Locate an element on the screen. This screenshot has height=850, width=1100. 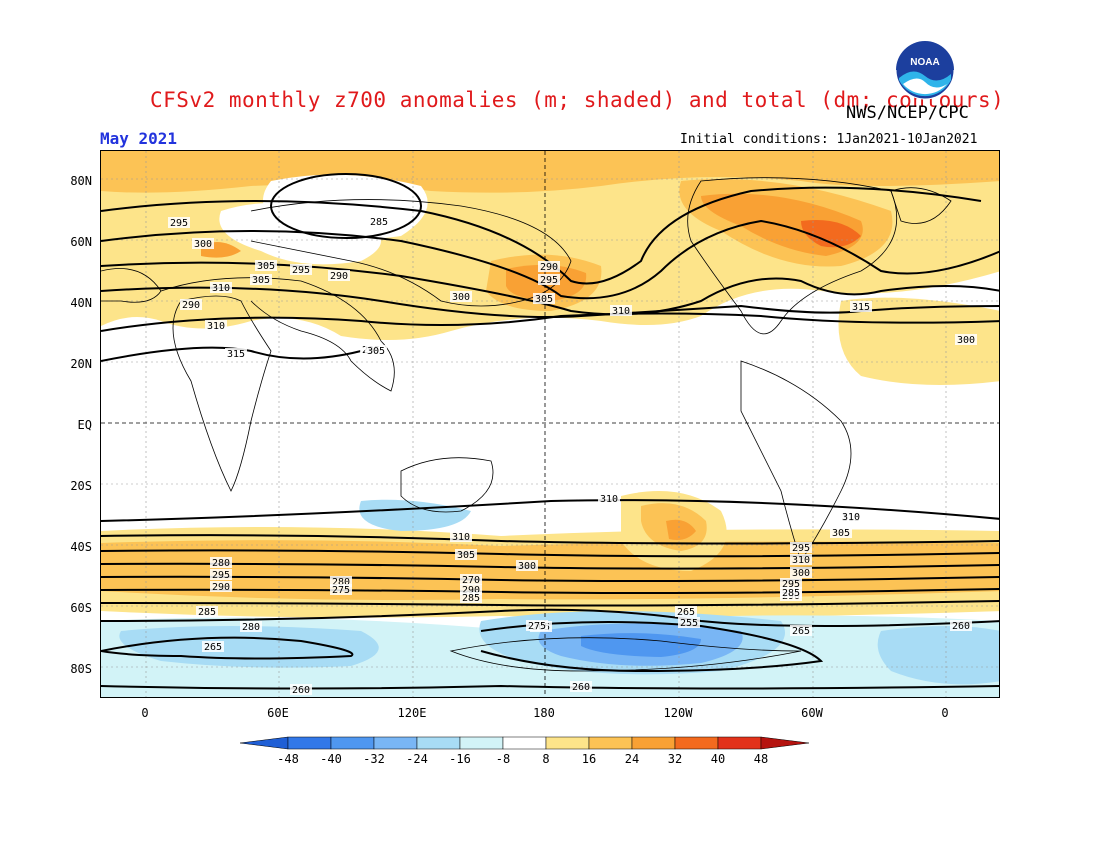
lat-label: 80S is located at coordinates (81, 669).